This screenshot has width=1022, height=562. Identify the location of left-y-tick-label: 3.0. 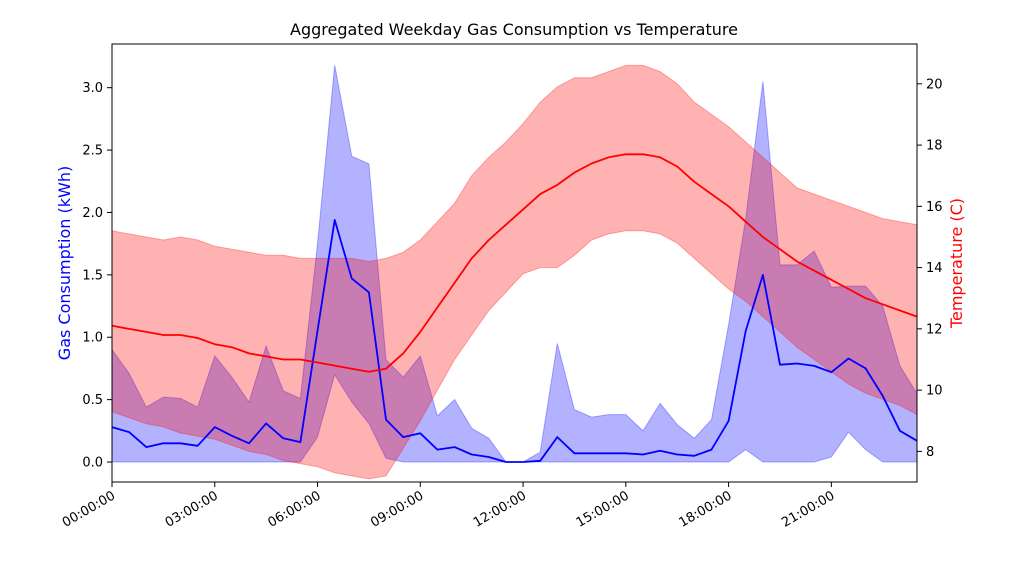
(92, 88).